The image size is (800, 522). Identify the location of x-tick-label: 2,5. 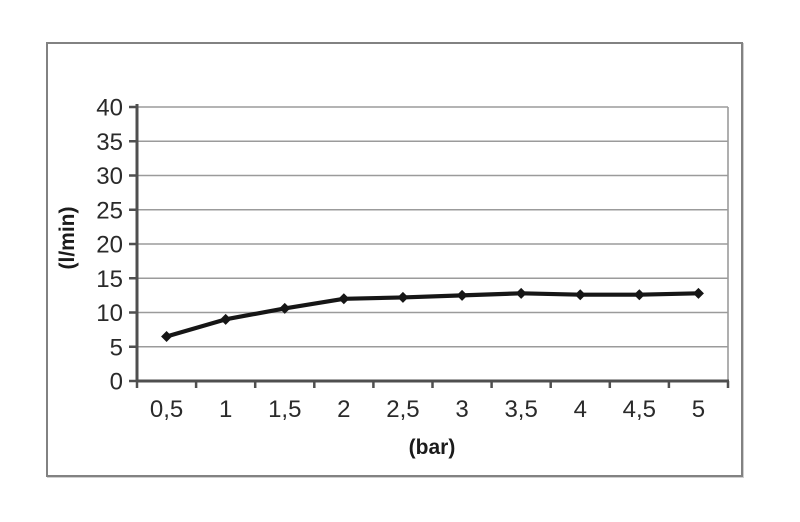
(402, 409).